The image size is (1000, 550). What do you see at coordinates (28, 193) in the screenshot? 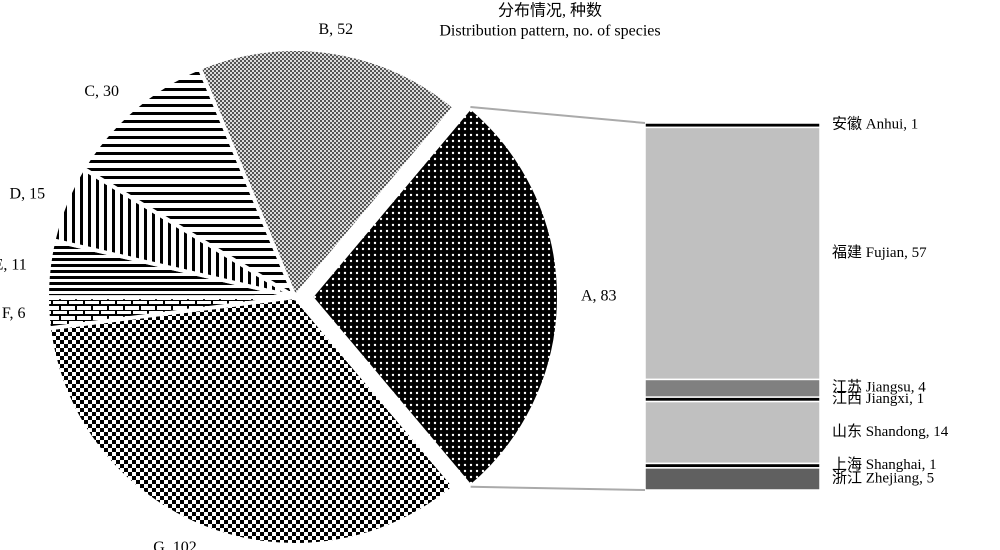
I see `data-label: D, 15` at bounding box center [28, 193].